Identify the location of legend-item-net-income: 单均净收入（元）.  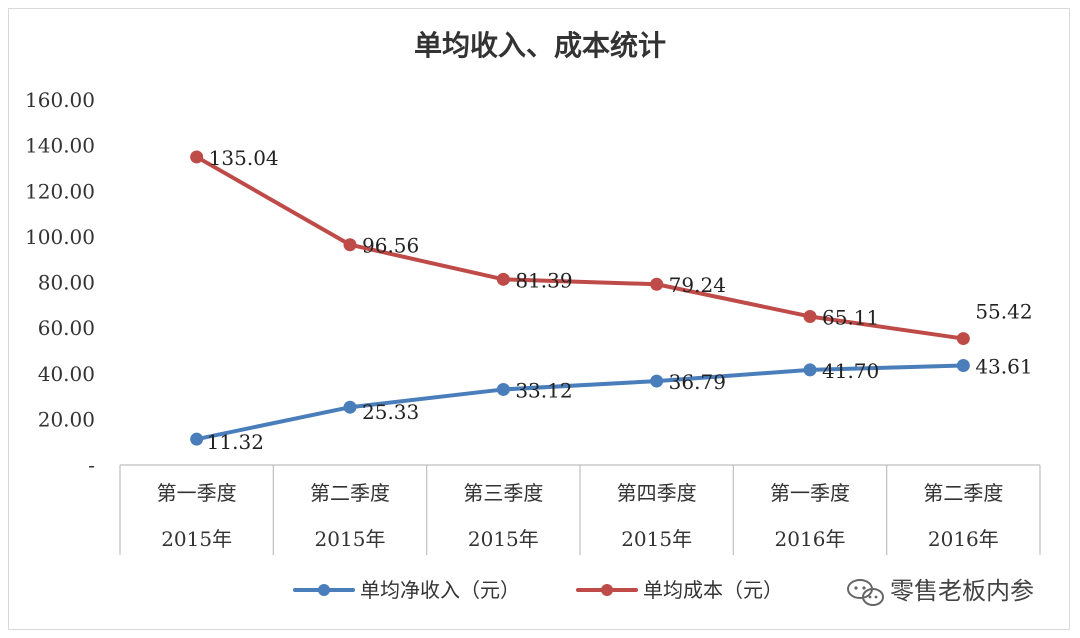
(406, 590).